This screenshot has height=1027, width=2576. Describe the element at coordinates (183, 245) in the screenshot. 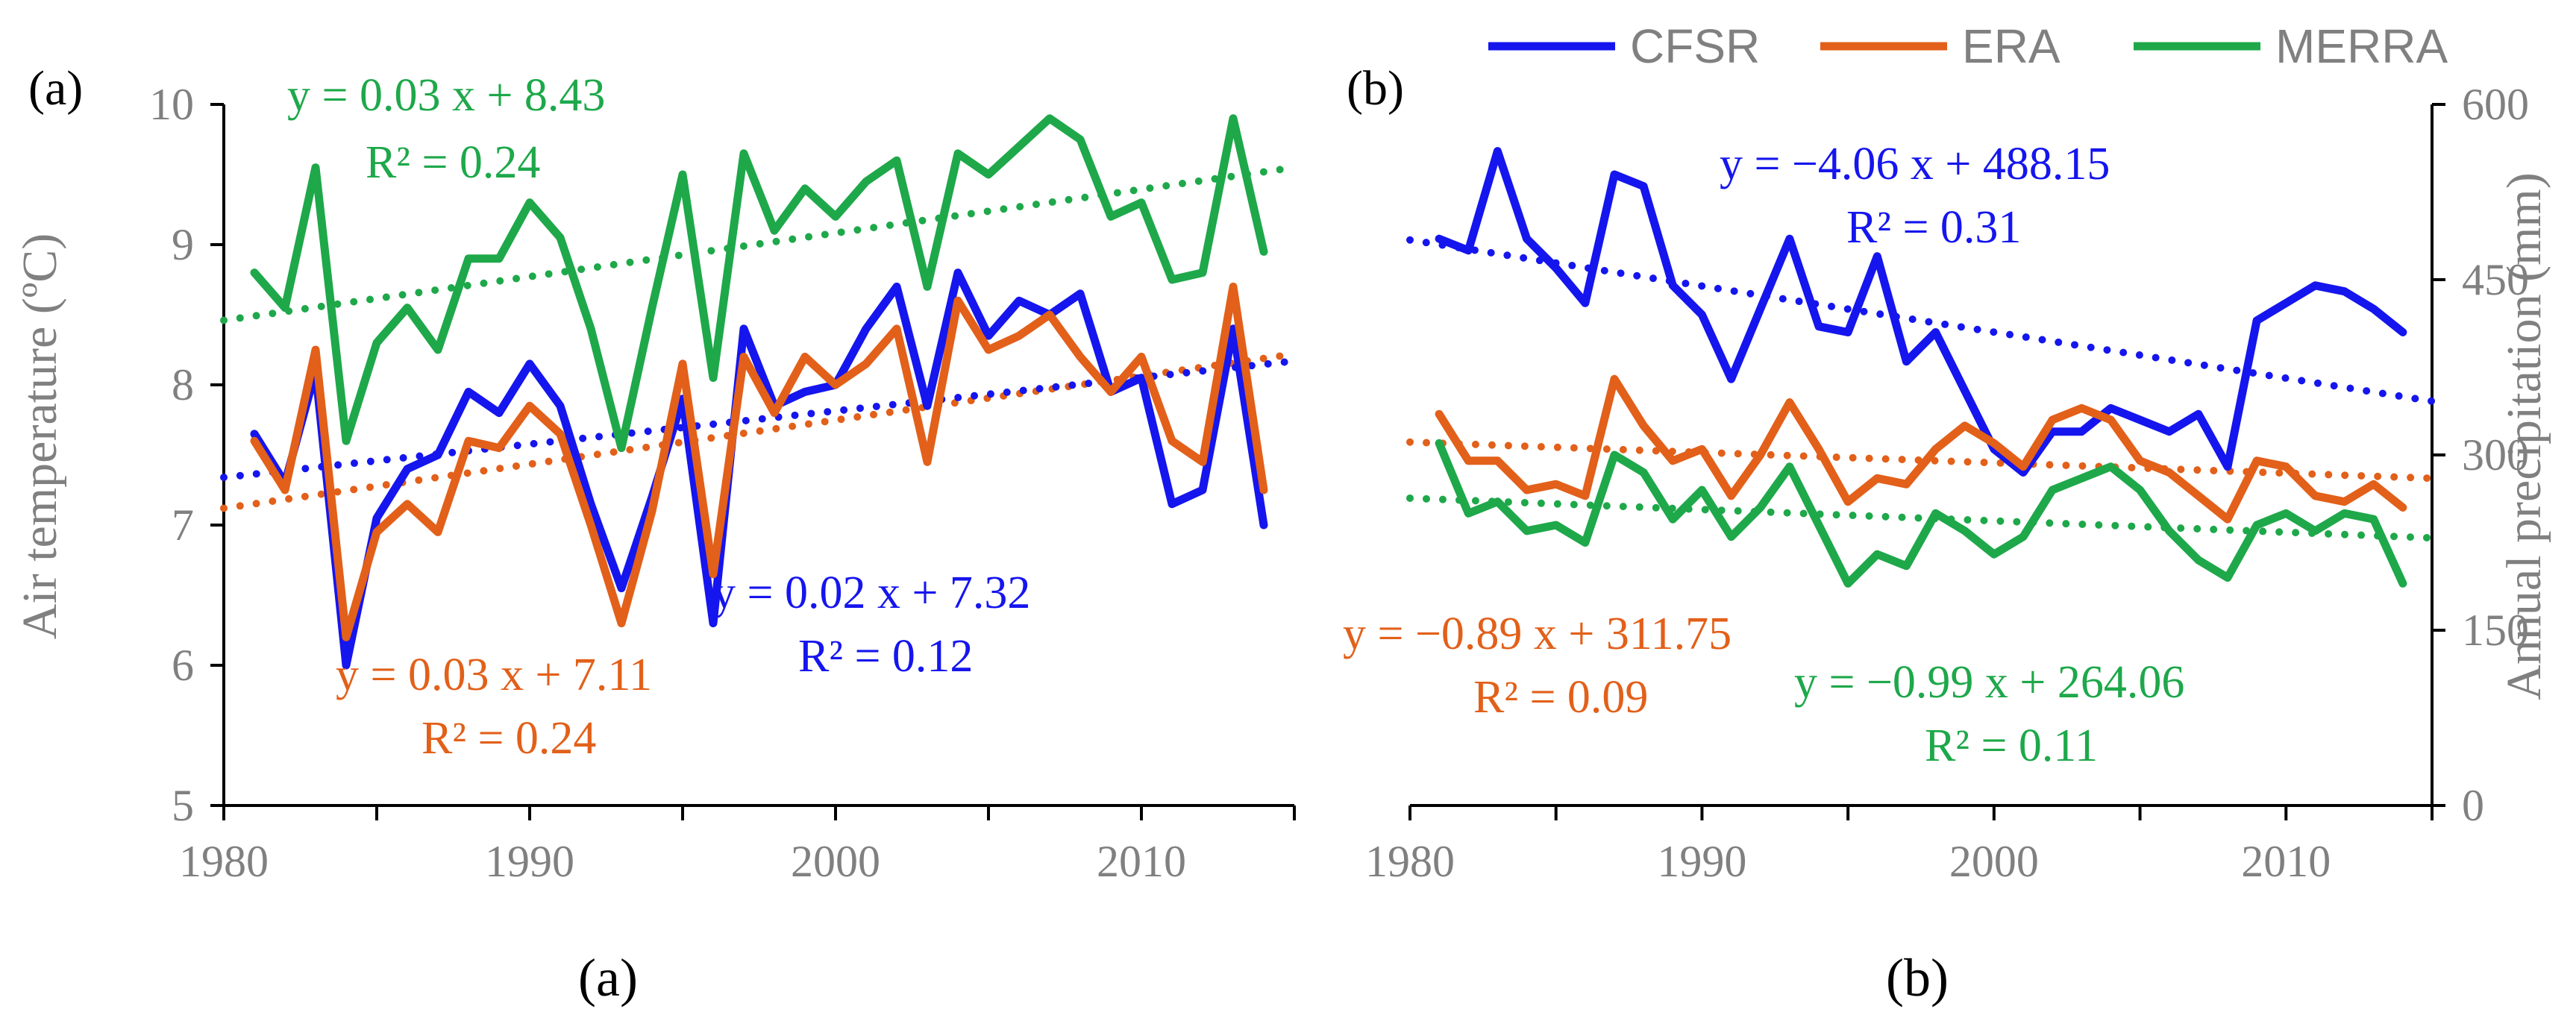

I see `y-tick-label: 9` at that location.